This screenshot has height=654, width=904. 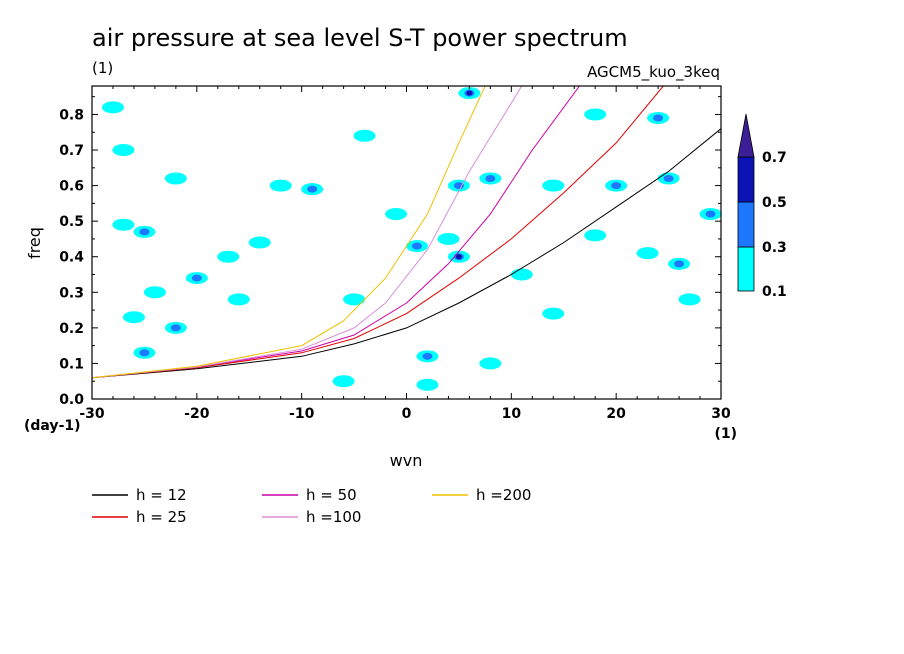 I want to click on y-tick-label: 0.0, so click(x=71, y=400).